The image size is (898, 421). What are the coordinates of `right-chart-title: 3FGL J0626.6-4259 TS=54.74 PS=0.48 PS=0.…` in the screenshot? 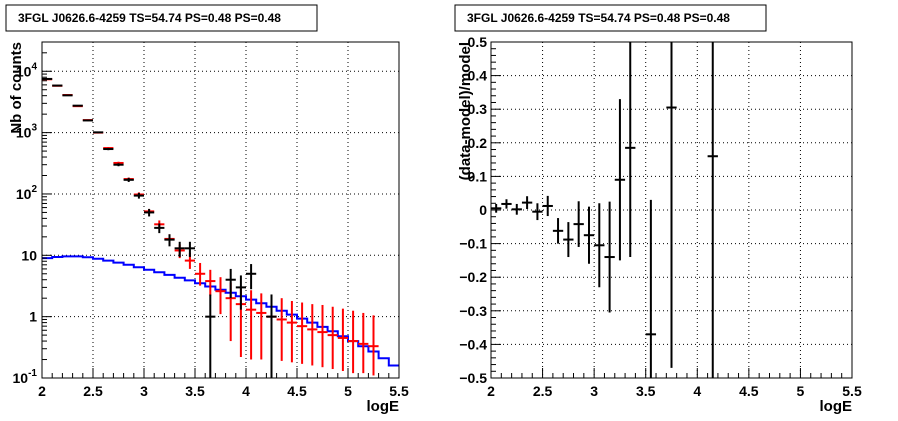 It's located at (598, 18).